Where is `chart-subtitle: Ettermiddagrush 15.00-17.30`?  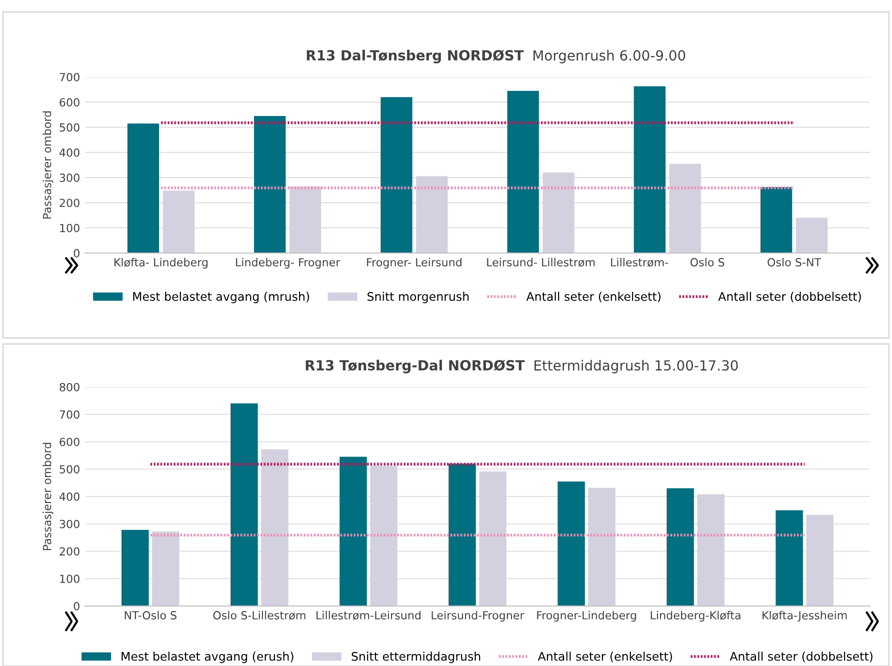 chart-subtitle: Ettermiddagrush 15.00-17.30 is located at coordinates (636, 367).